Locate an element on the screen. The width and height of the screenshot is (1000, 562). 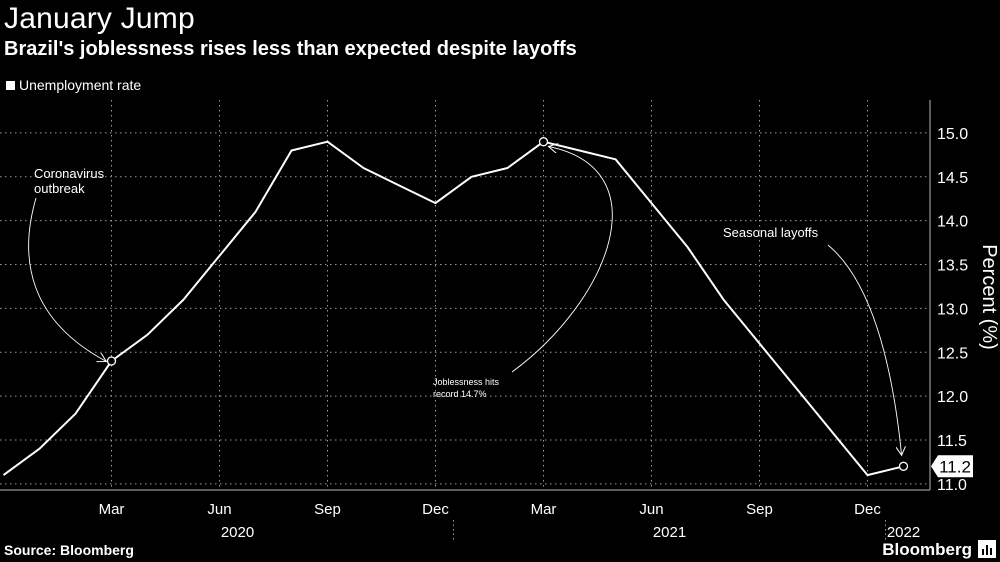
y-tick-label: 11.5 is located at coordinates (952, 441).